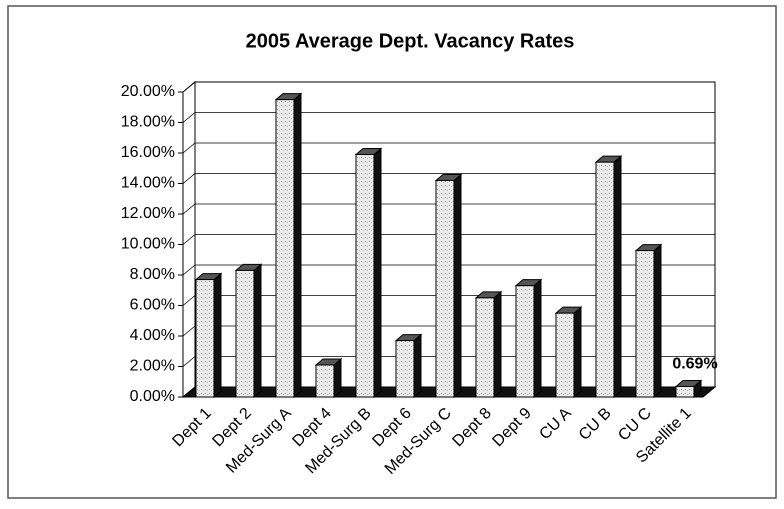 This screenshot has width=784, height=509. Describe the element at coordinates (595, 424) in the screenshot. I see `x-tick-label: CU B` at that location.